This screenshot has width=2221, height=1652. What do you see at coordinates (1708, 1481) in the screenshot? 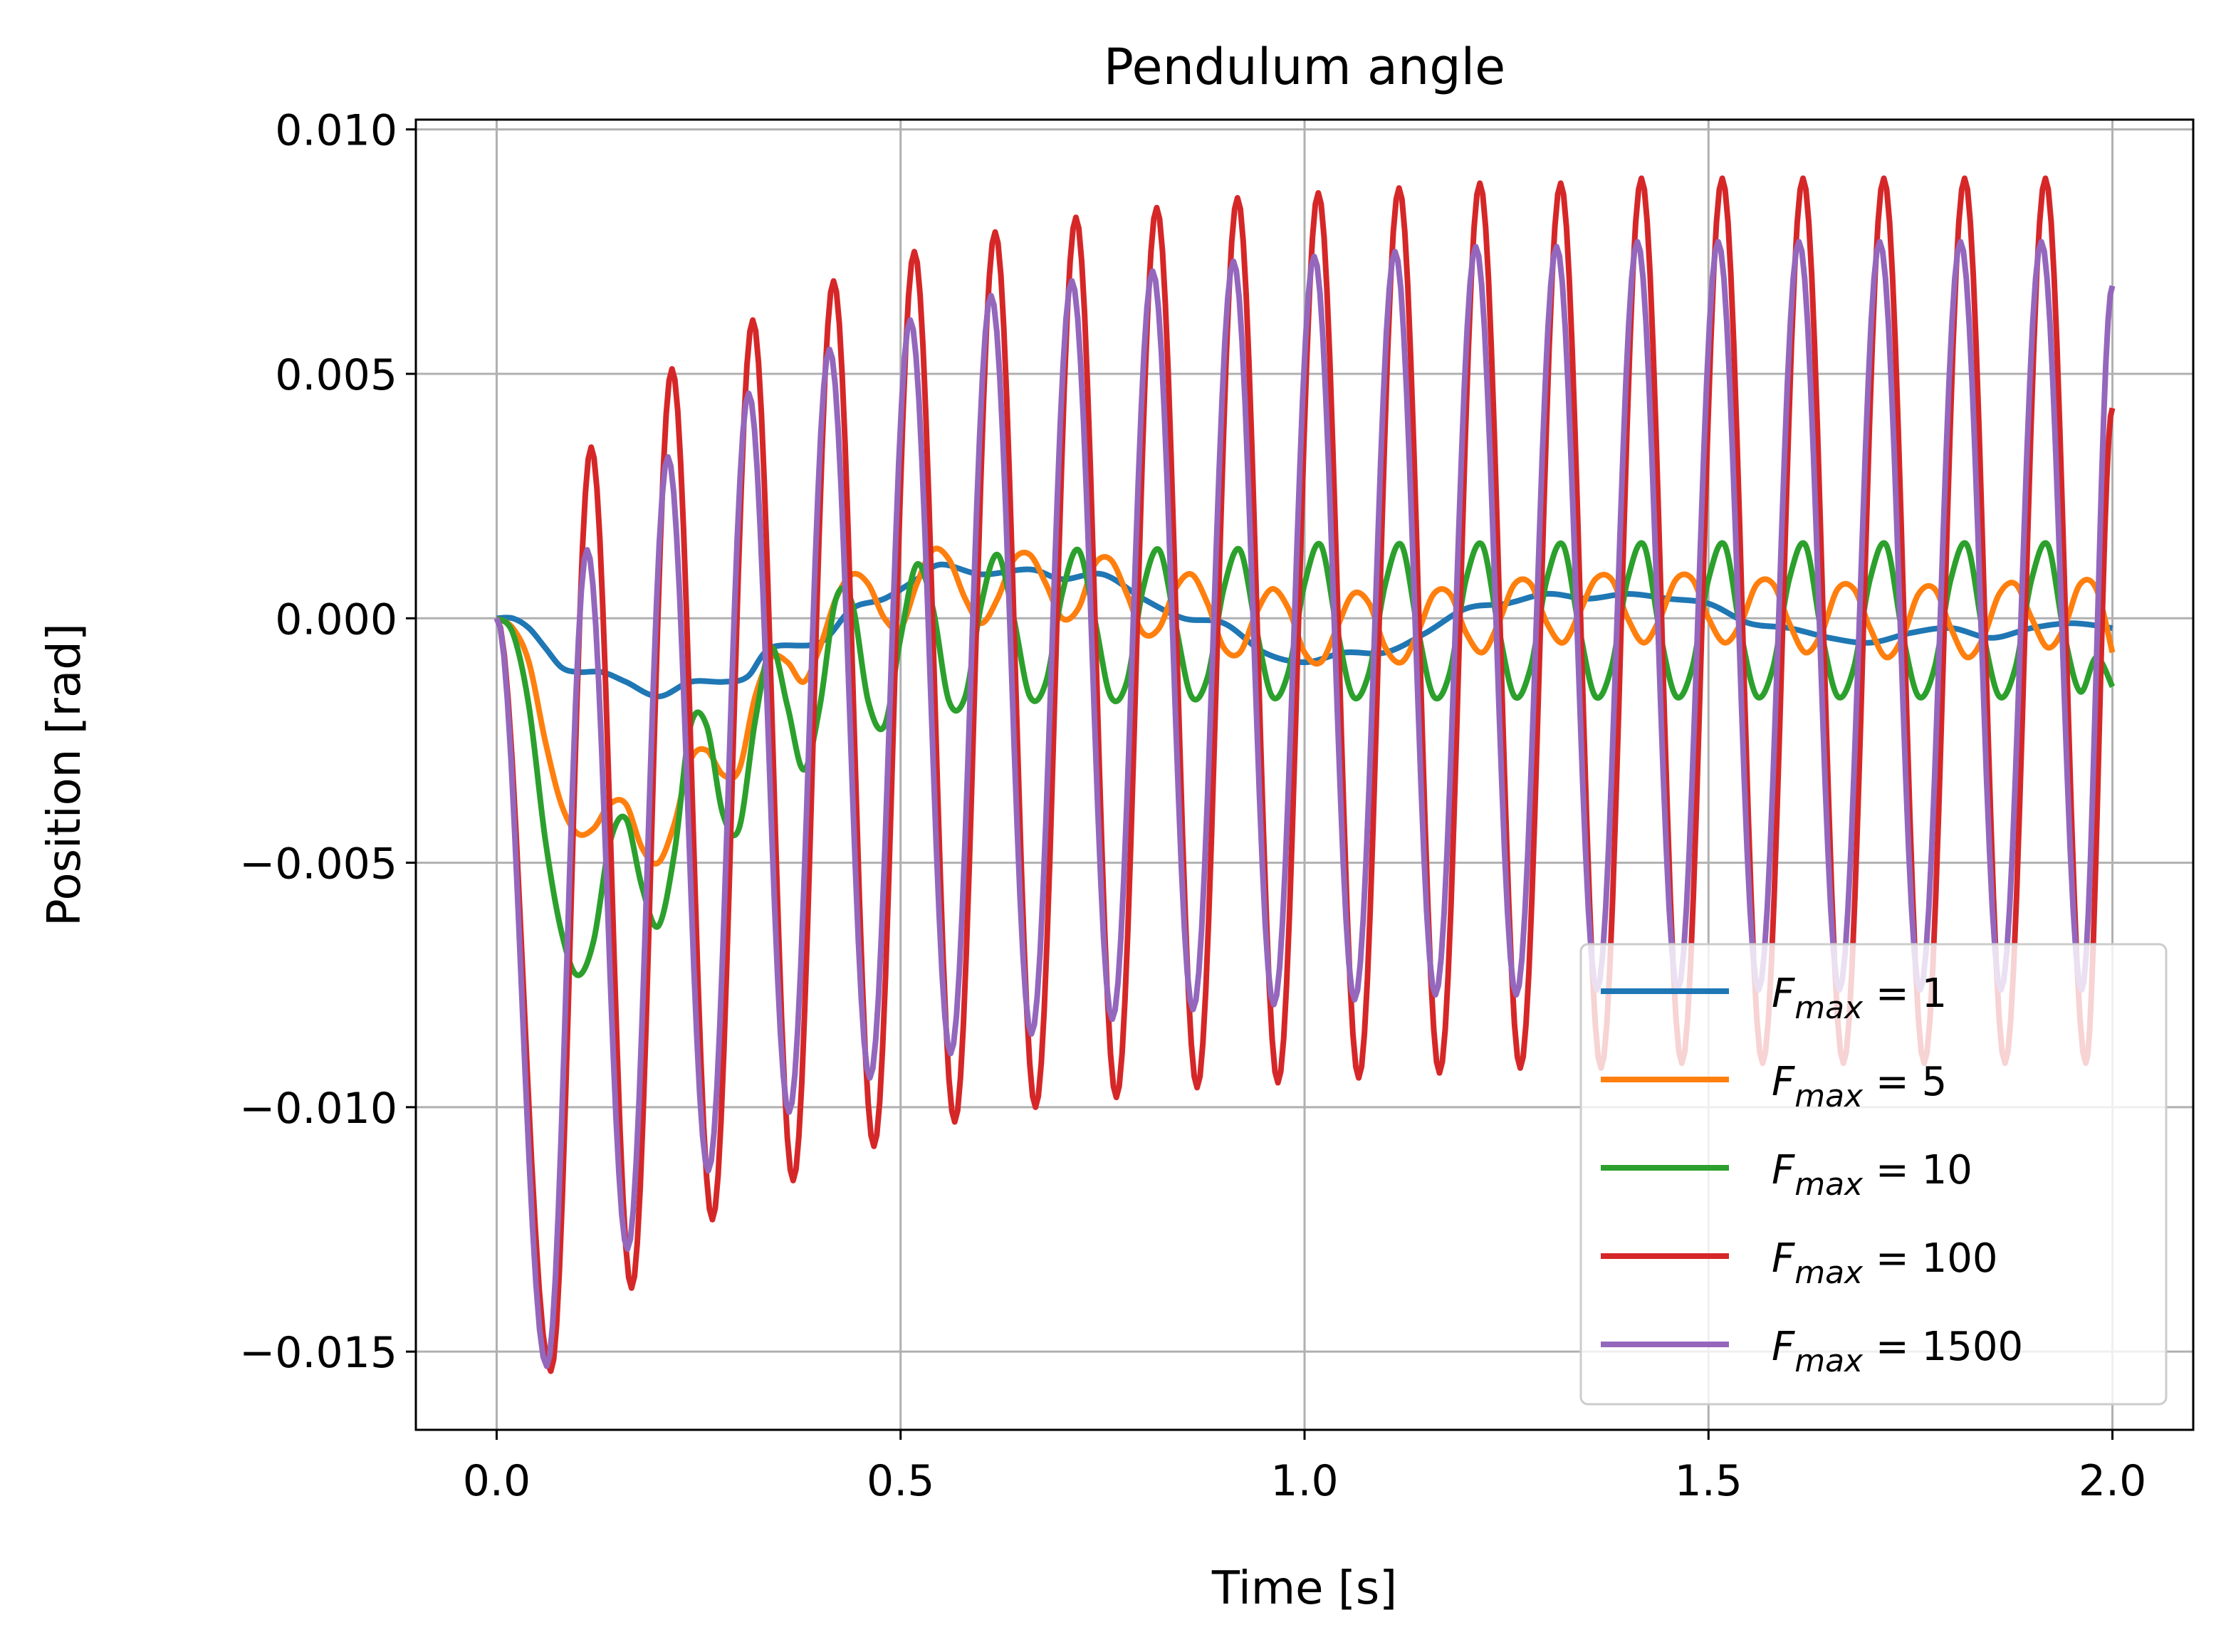
I see `x-tick-label: 1.5` at bounding box center [1708, 1481].